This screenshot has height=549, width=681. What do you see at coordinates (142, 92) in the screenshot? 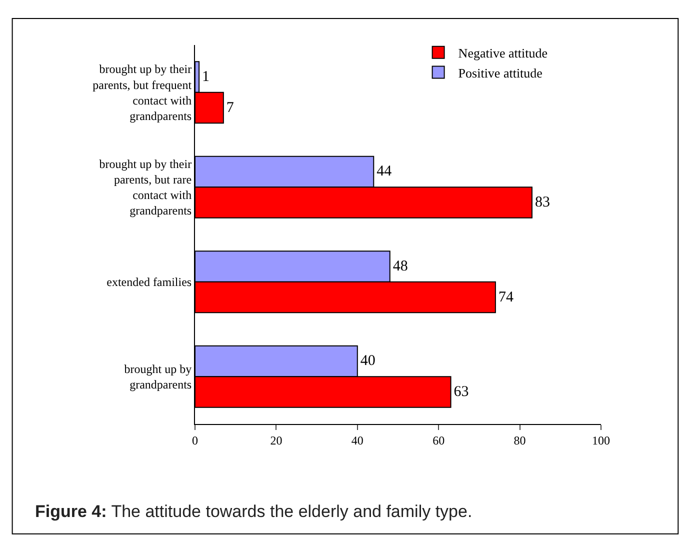
I see `y-tick-label: brought up by their parents, but frequent contact with grandparents` at bounding box center [142, 92].